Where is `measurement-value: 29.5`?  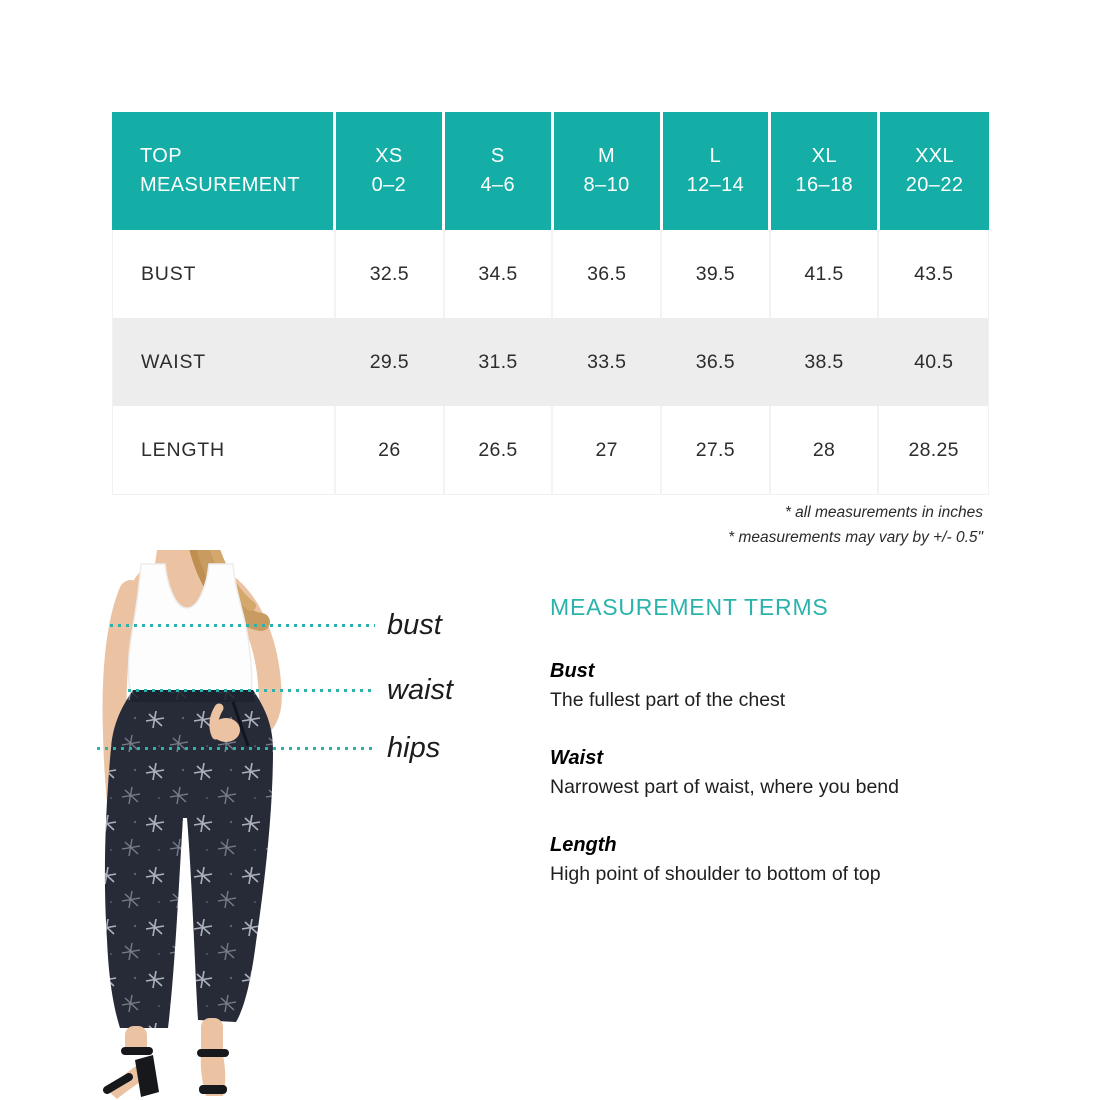 measurement-value: 29.5 is located at coordinates (390, 362).